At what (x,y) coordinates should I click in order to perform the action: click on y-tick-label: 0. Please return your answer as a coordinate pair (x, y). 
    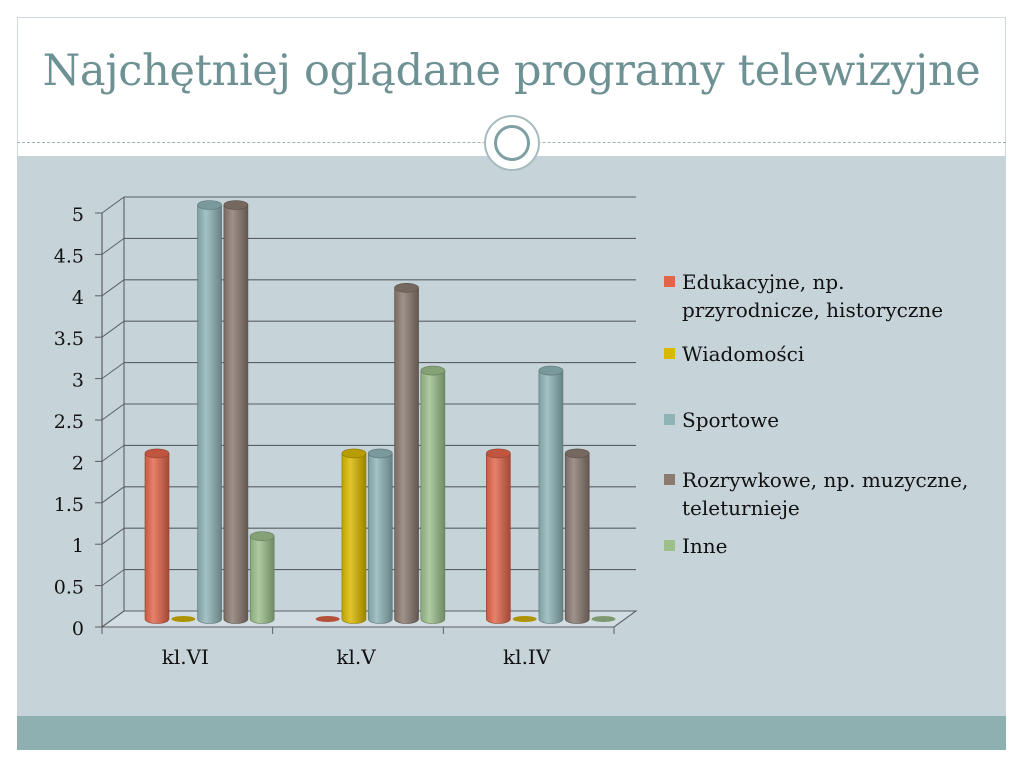
    Looking at the image, I should click on (78, 629).